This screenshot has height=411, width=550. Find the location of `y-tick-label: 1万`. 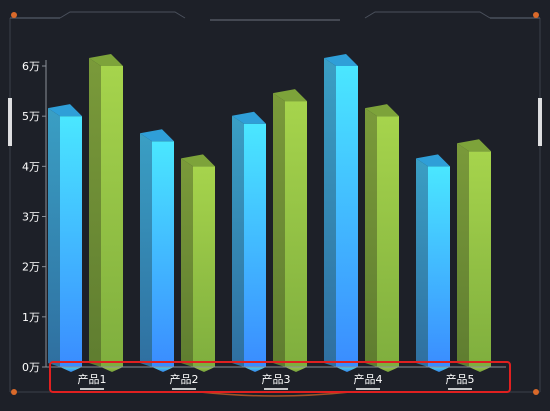

y-tick-label: 1万 is located at coordinates (31, 317).